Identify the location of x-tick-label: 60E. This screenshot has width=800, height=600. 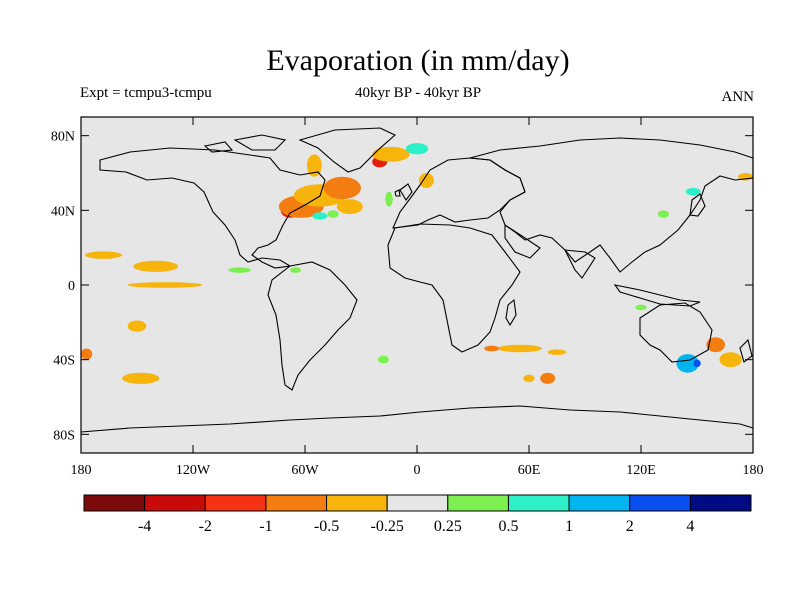
(529, 470).